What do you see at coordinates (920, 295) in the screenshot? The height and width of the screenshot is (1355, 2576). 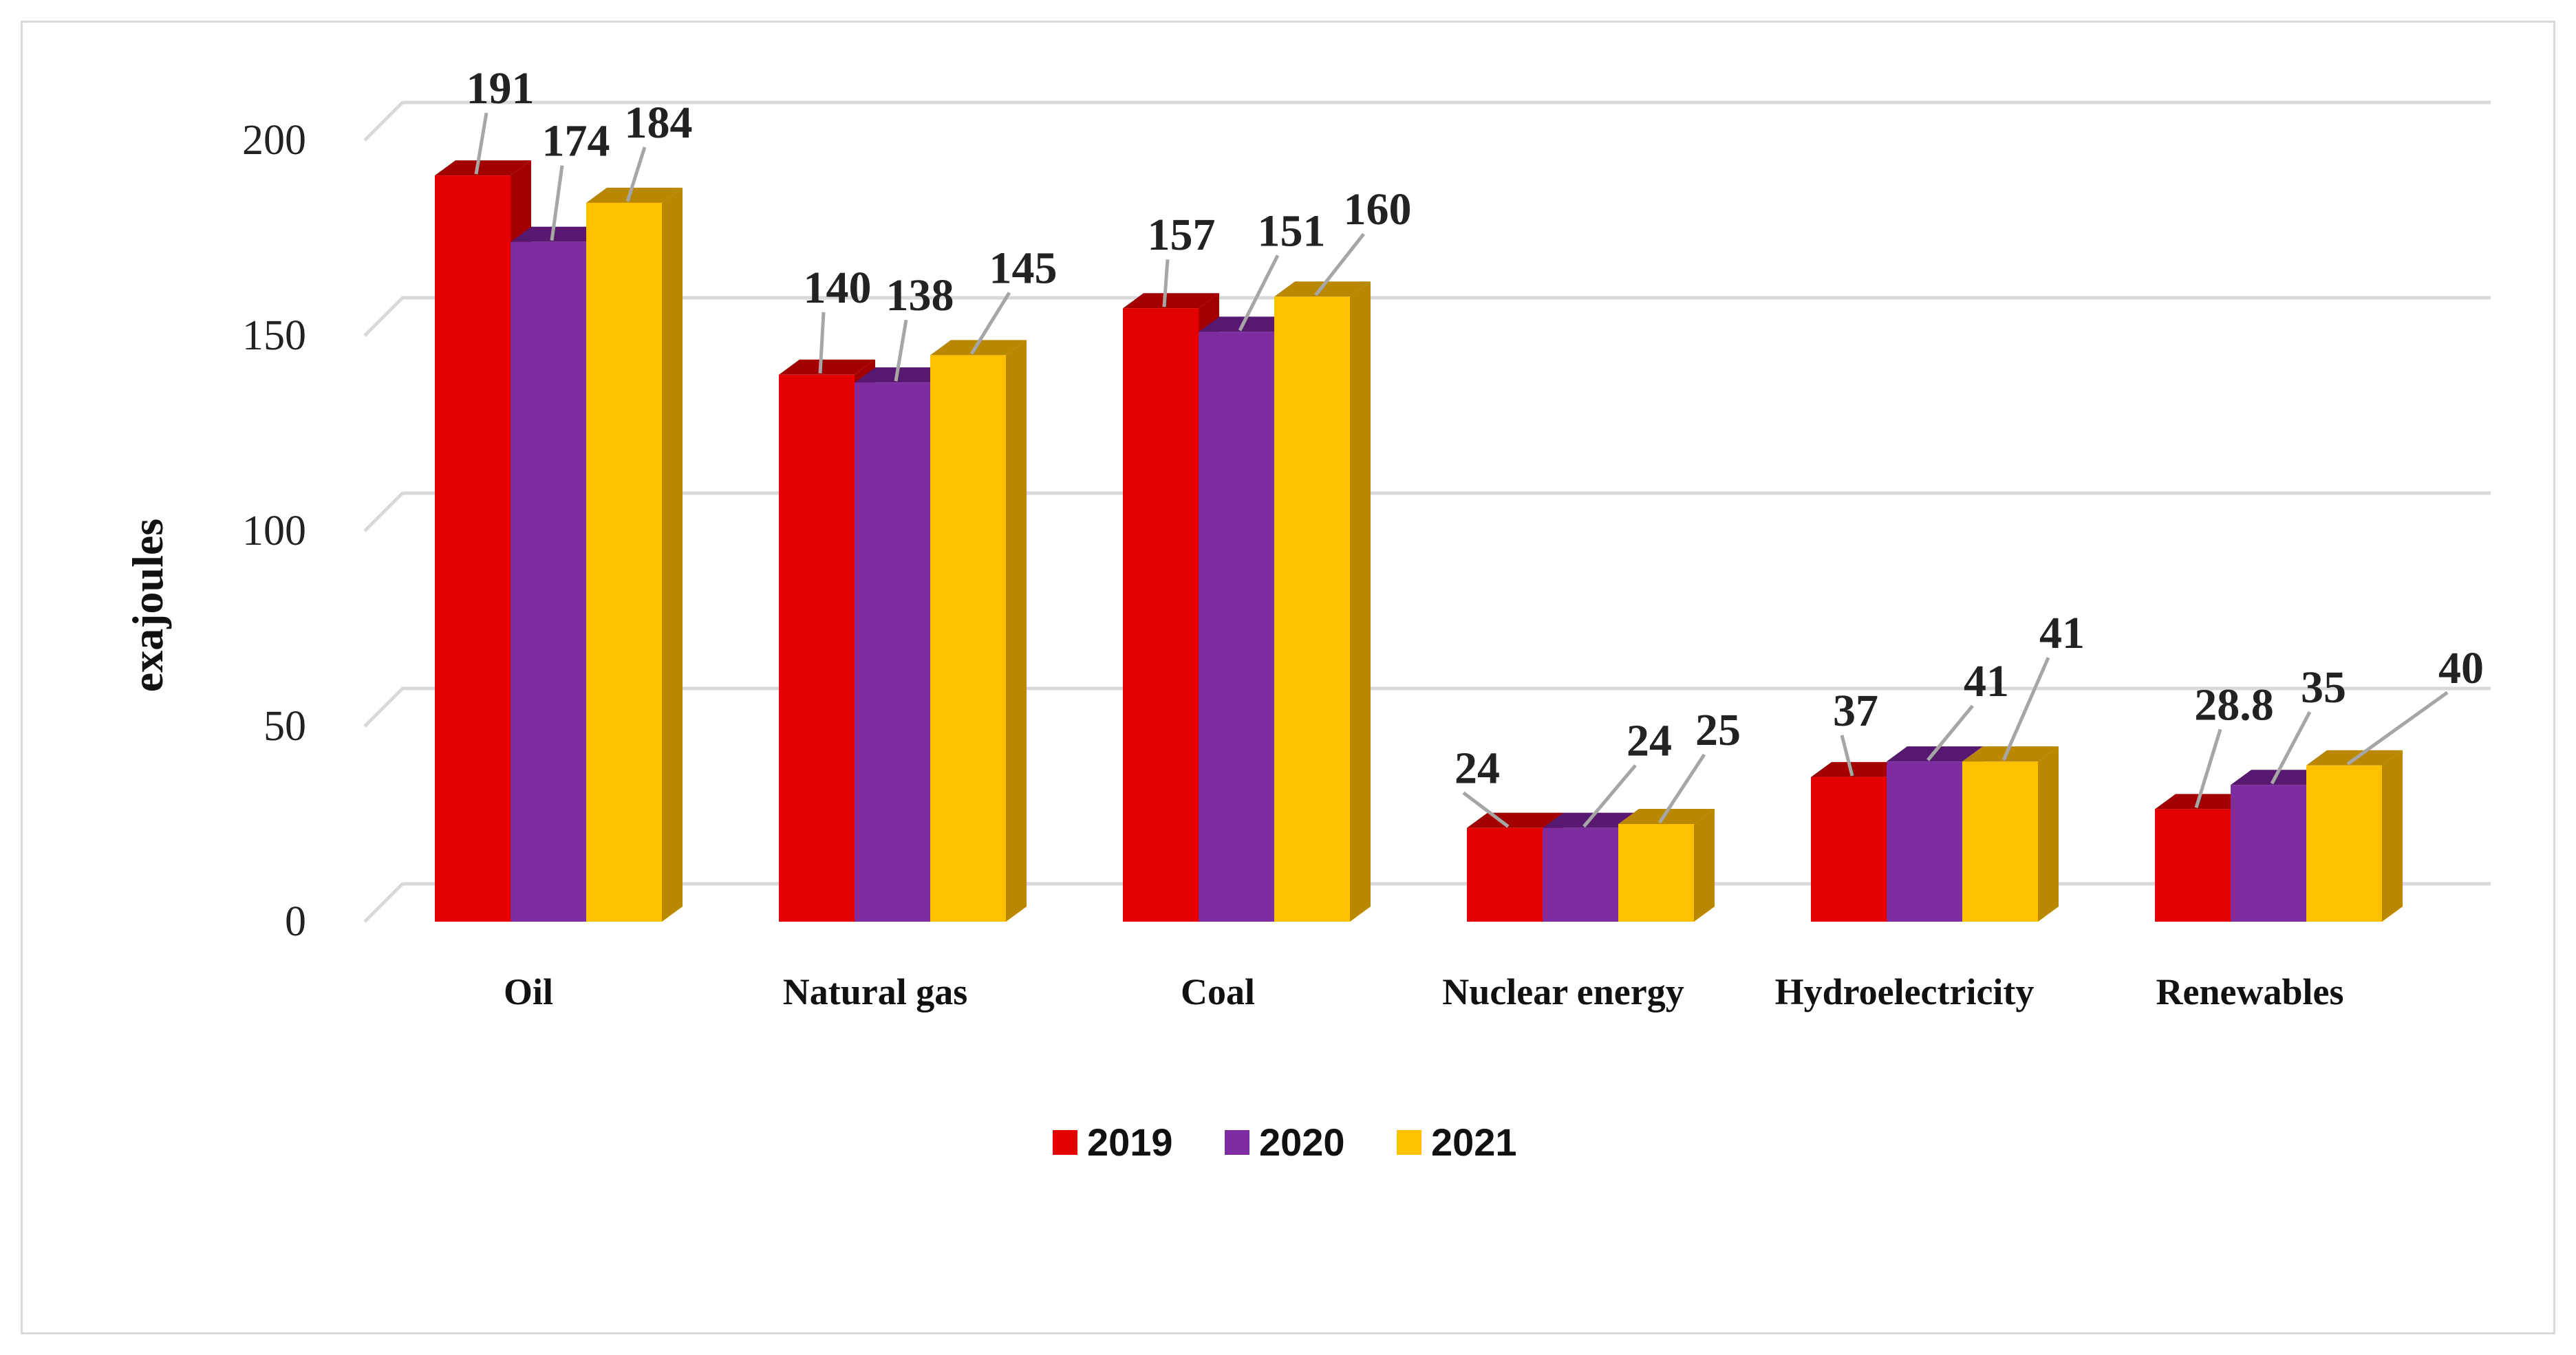 I see `data-label: 138` at bounding box center [920, 295].